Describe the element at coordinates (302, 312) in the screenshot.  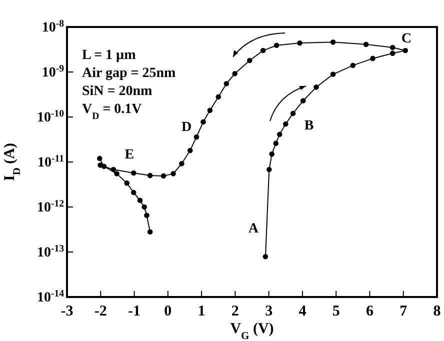
I see `x-tick-label: 4` at that location.